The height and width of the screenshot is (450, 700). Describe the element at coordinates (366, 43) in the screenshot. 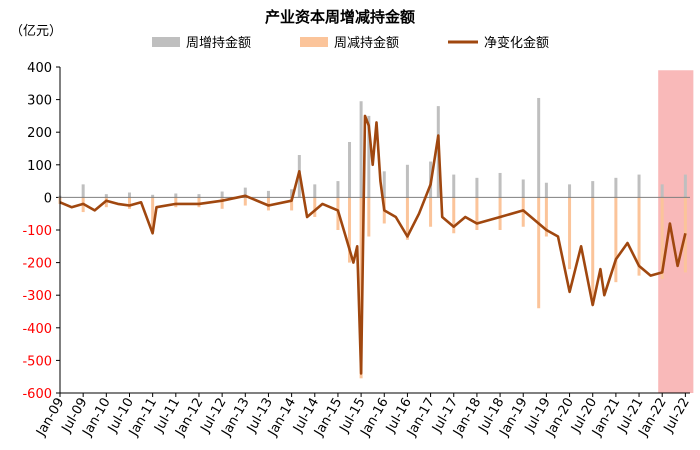

I see `legend-label-decrease: 周减持金额` at that location.